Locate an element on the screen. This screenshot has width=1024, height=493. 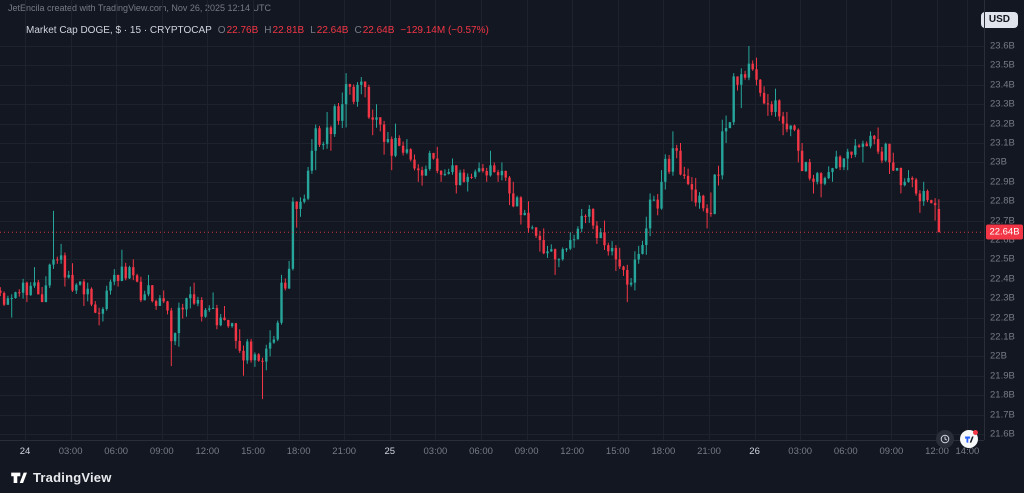
price-tick-label: 21.6B is located at coordinates (1002, 434).